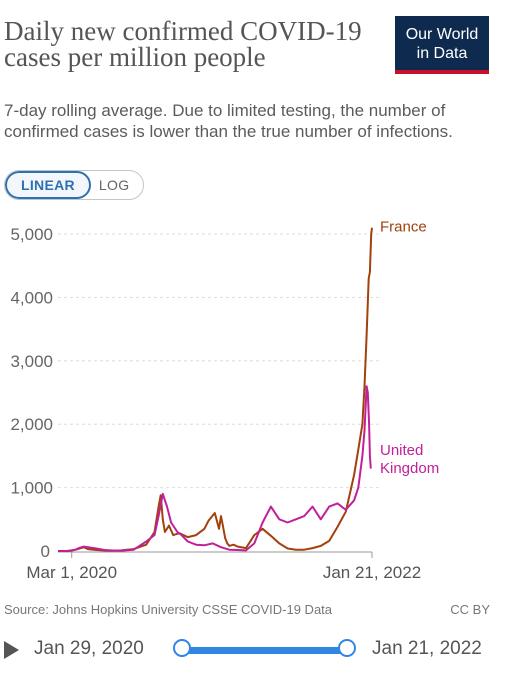  I want to click on scale-toggle: LINEAR LOG, so click(74, 185).